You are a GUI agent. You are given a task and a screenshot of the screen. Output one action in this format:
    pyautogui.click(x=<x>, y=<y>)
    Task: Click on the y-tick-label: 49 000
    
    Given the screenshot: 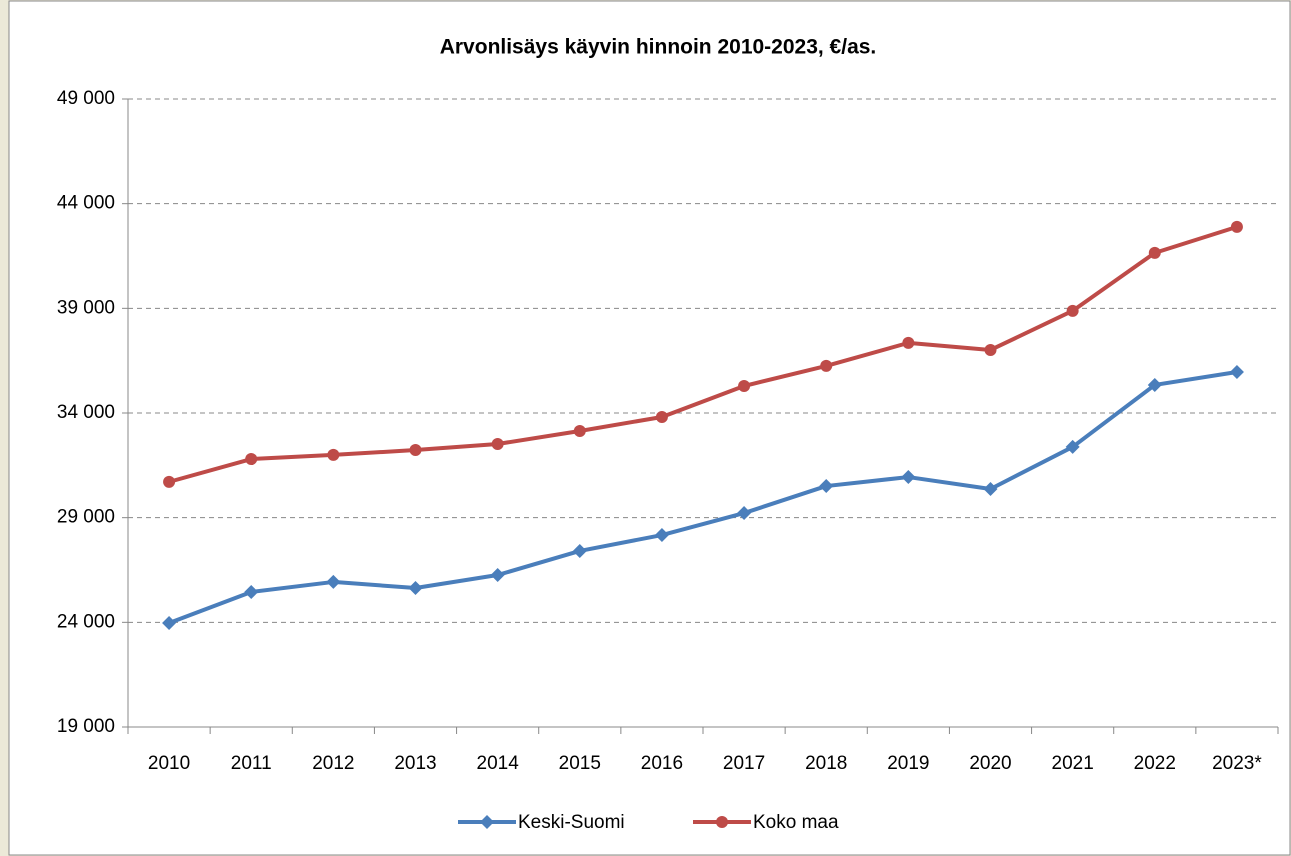 What is the action you would take?
    pyautogui.click(x=86, y=98)
    